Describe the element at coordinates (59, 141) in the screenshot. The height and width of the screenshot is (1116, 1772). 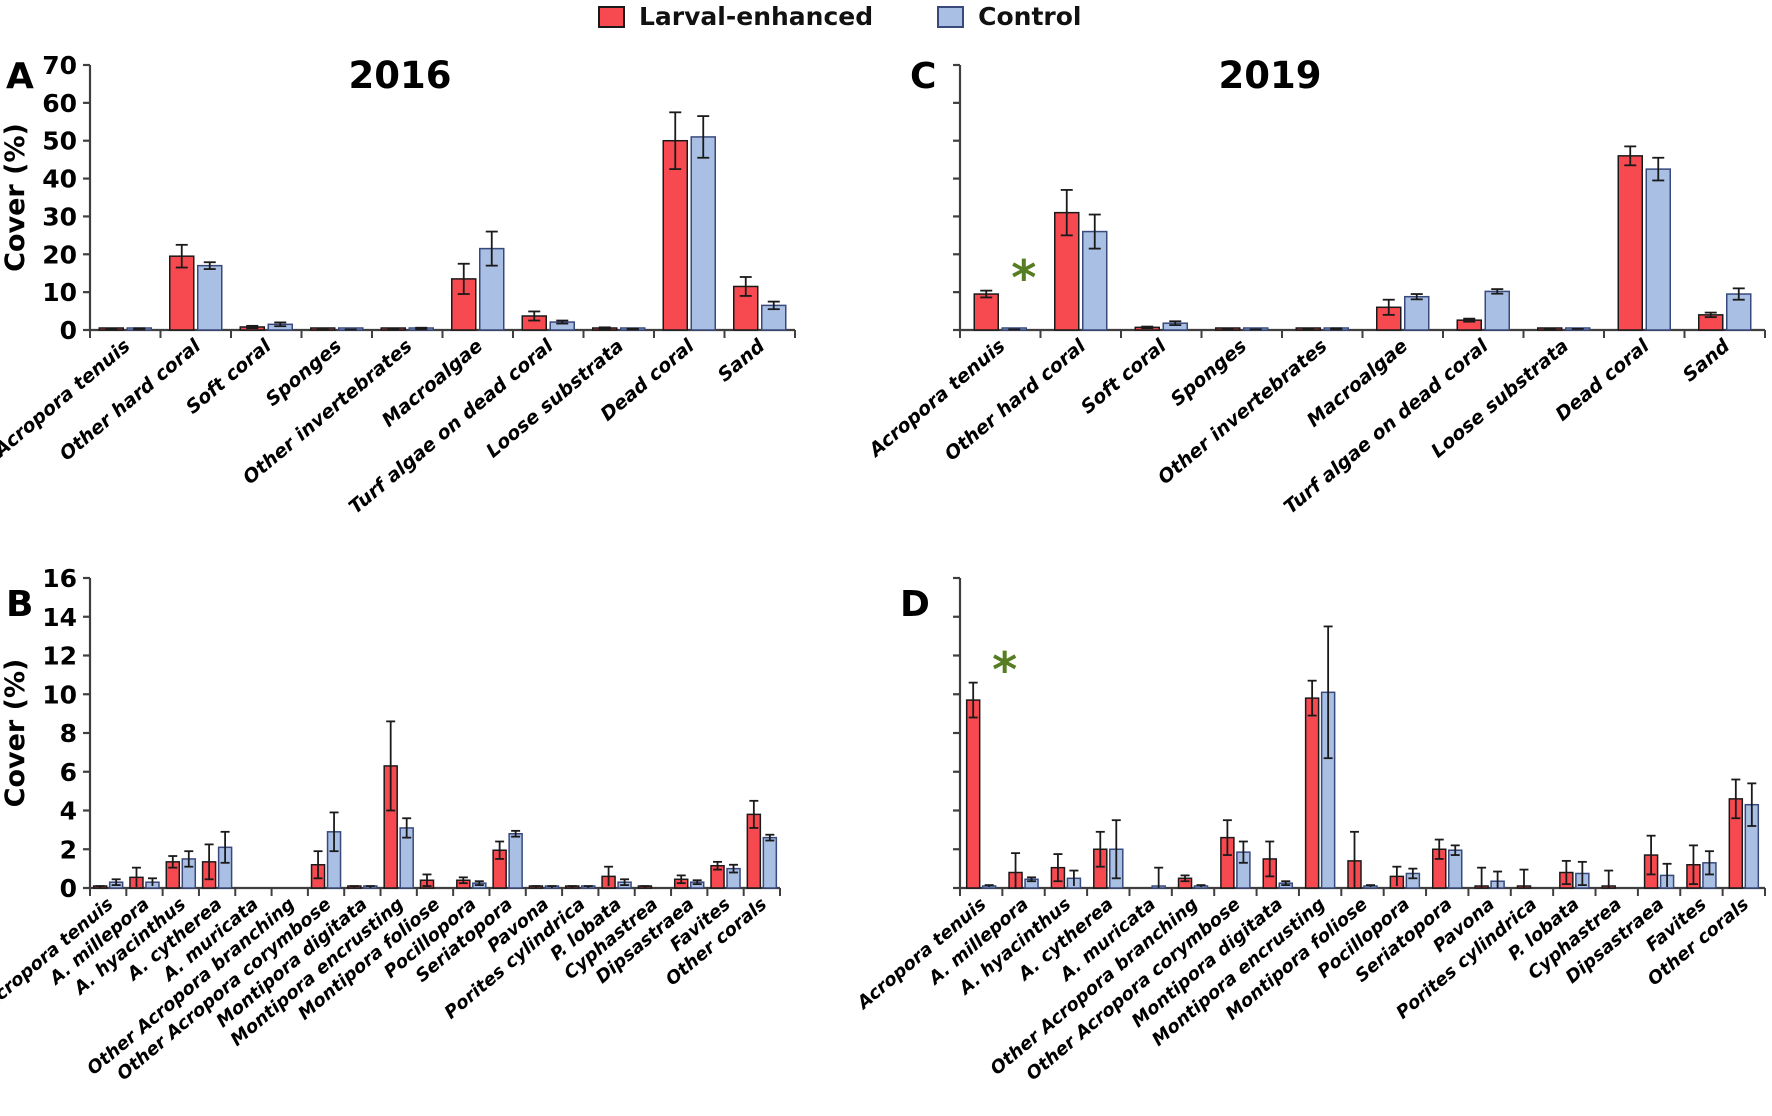
I see `y-axis-tick-label: 50` at that location.